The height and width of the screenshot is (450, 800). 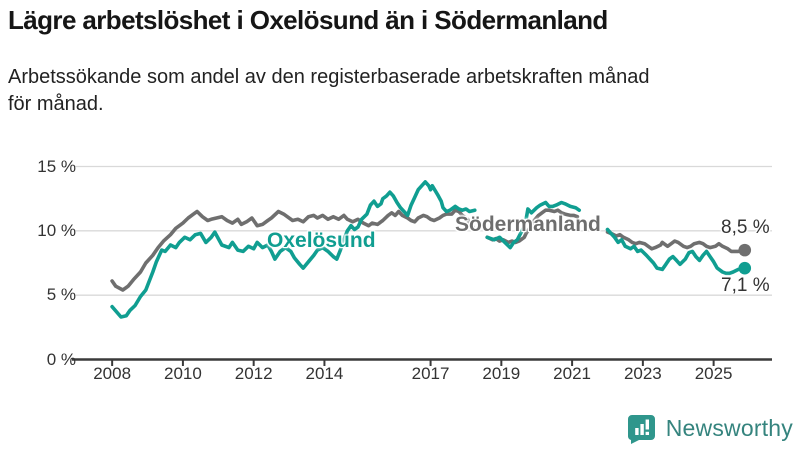 I want to click on y-tick-label-0: 0 %, so click(x=61, y=359).